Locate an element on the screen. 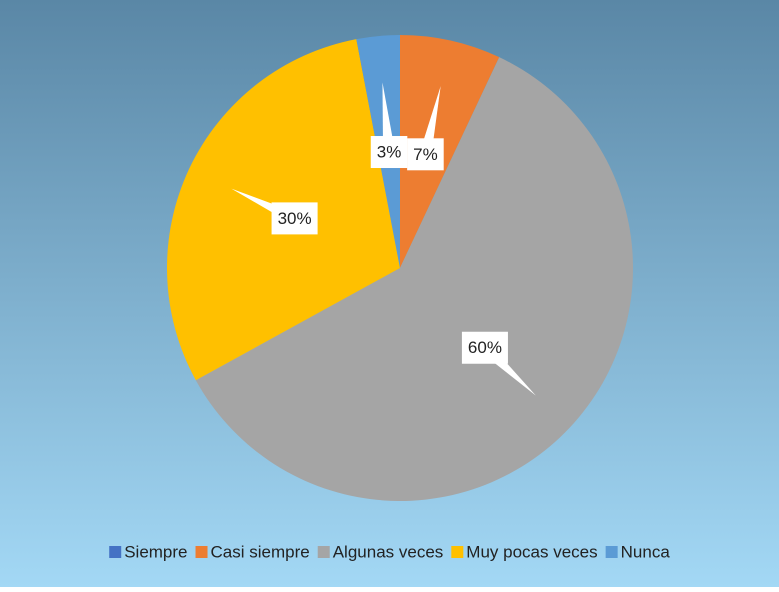 The height and width of the screenshot is (592, 779). legend-label: Algunas veces is located at coordinates (388, 551).